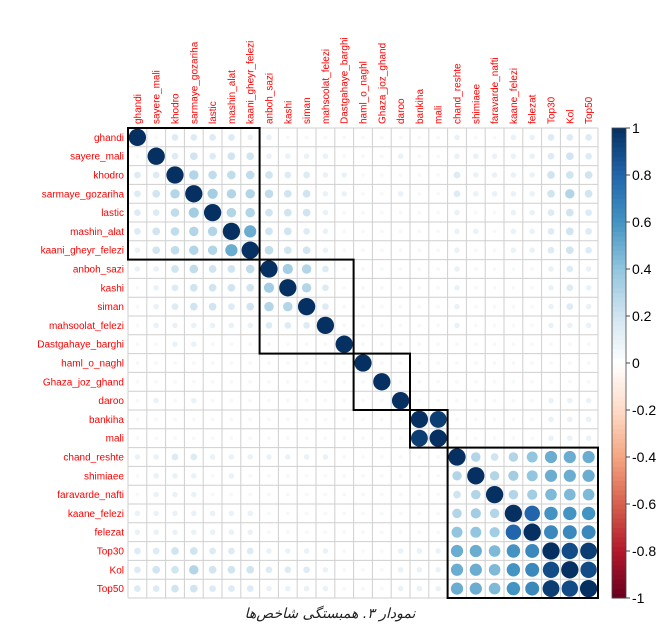 The image size is (660, 628). What do you see at coordinates (644, 551) in the screenshot?
I see `colorbar-label: -0.8` at bounding box center [644, 551].